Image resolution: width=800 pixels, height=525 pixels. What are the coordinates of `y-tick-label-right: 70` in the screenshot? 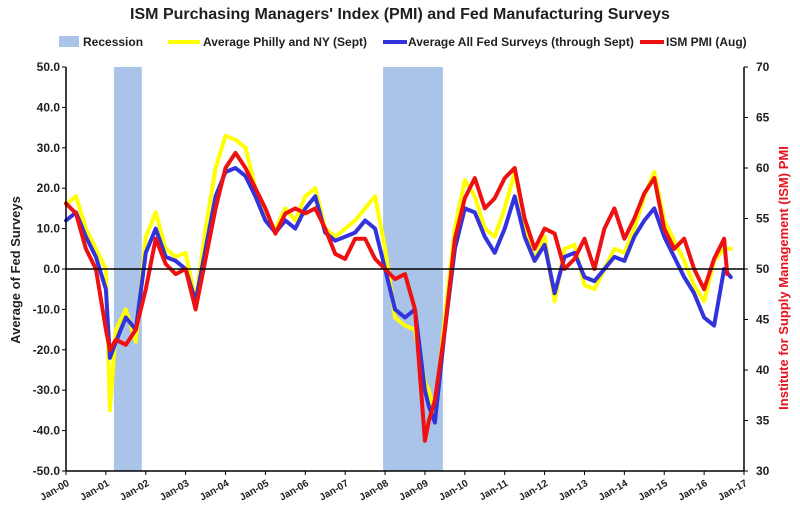 It's located at (763, 67).